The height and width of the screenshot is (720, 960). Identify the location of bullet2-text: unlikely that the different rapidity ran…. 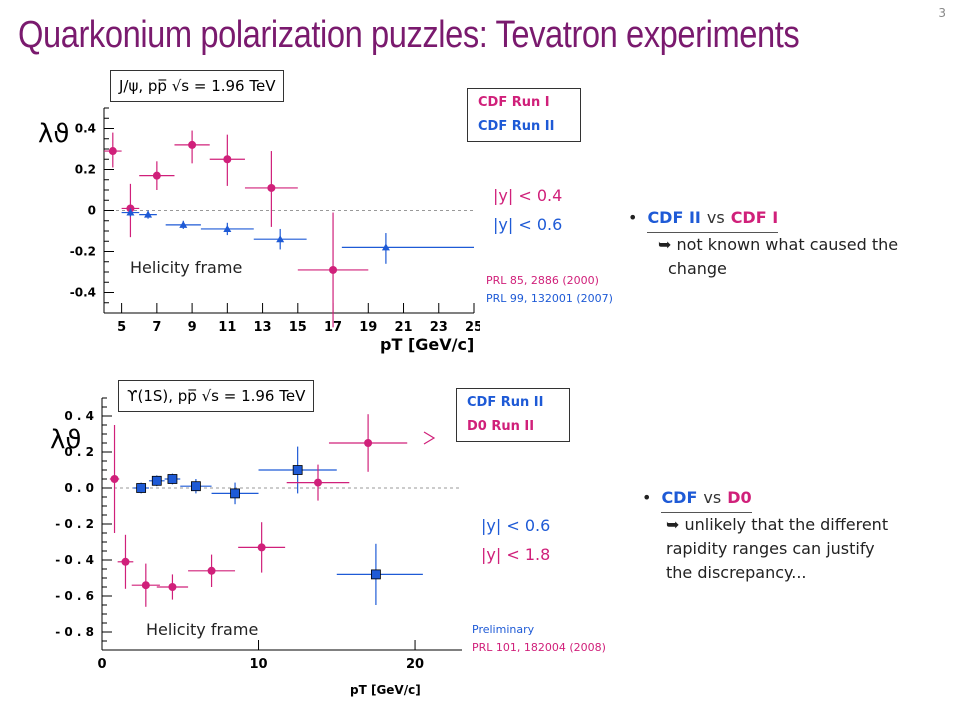
(777, 548).